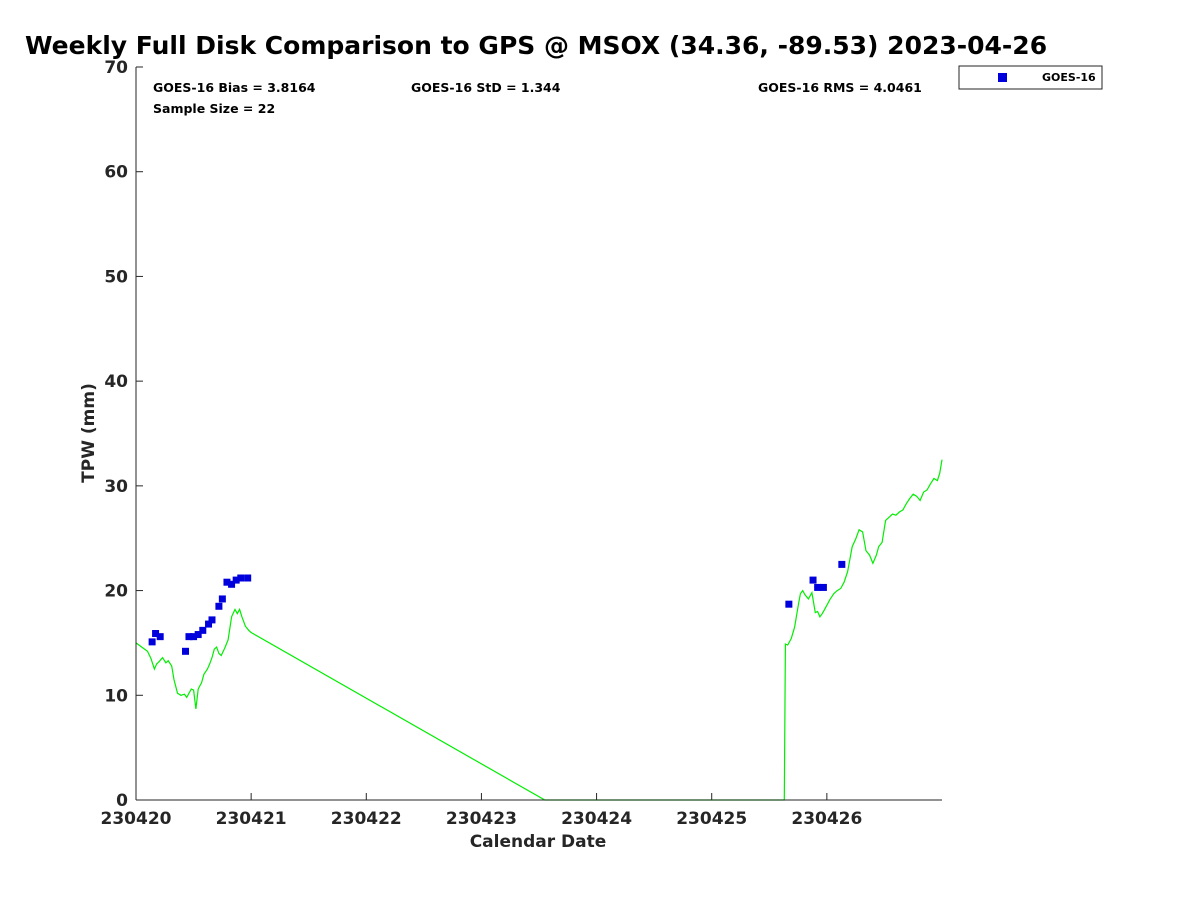 This screenshot has height=900, width=1200. What do you see at coordinates (251, 819) in the screenshot?
I see `x-tick-label: 230421` at bounding box center [251, 819].